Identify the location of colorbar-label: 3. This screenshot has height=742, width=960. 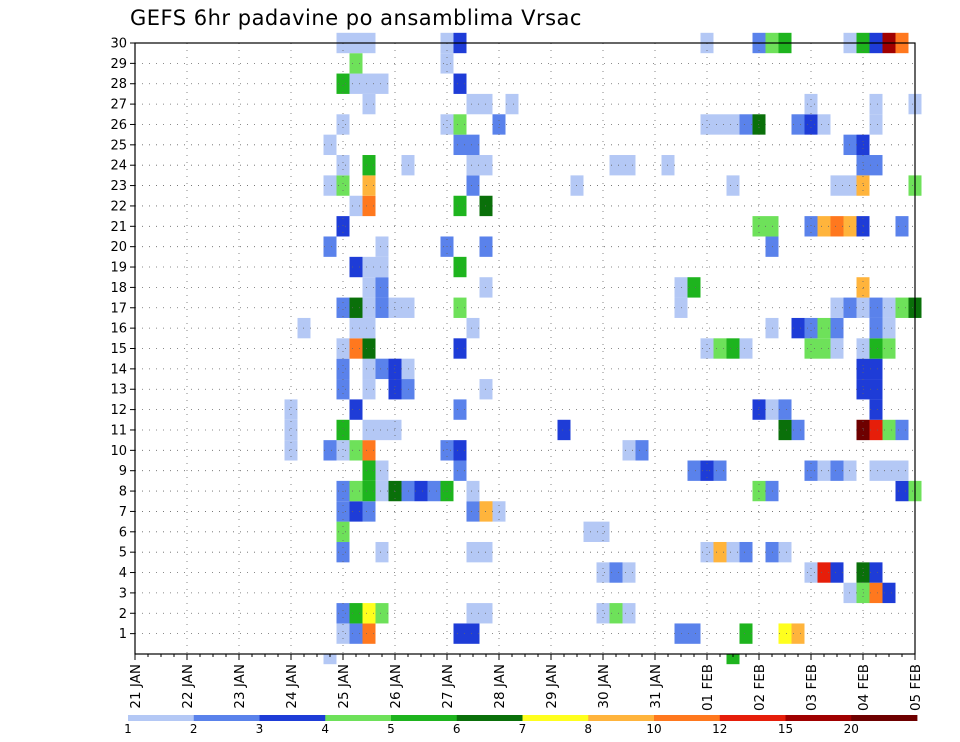
(260, 729).